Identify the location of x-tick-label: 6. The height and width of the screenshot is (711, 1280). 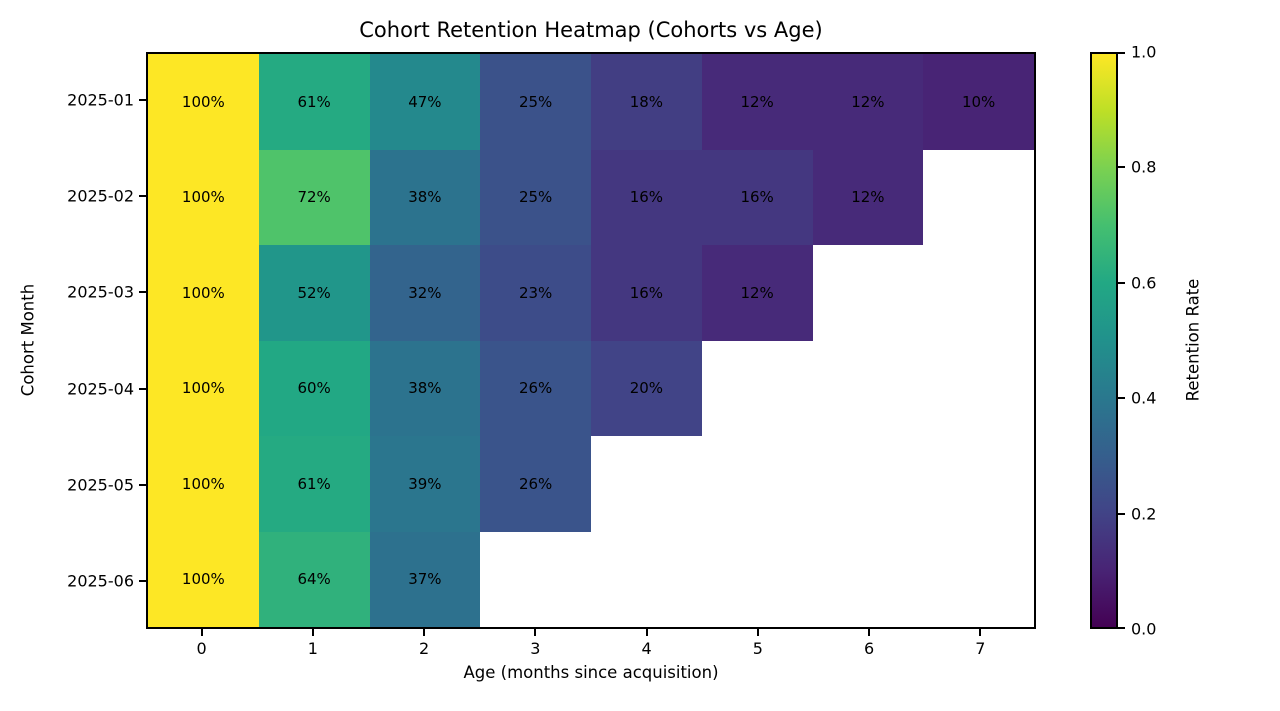
(869, 648).